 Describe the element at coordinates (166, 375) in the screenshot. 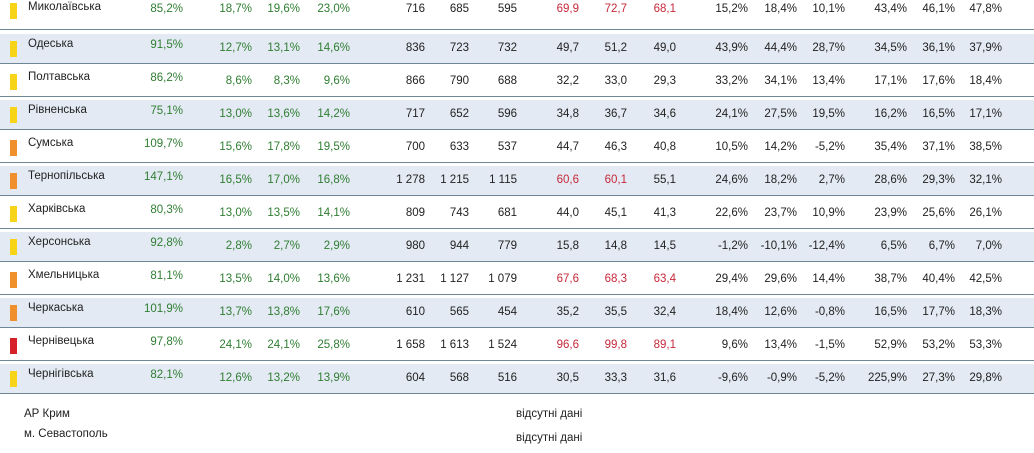

I see `table-cell: 82,1%` at that location.